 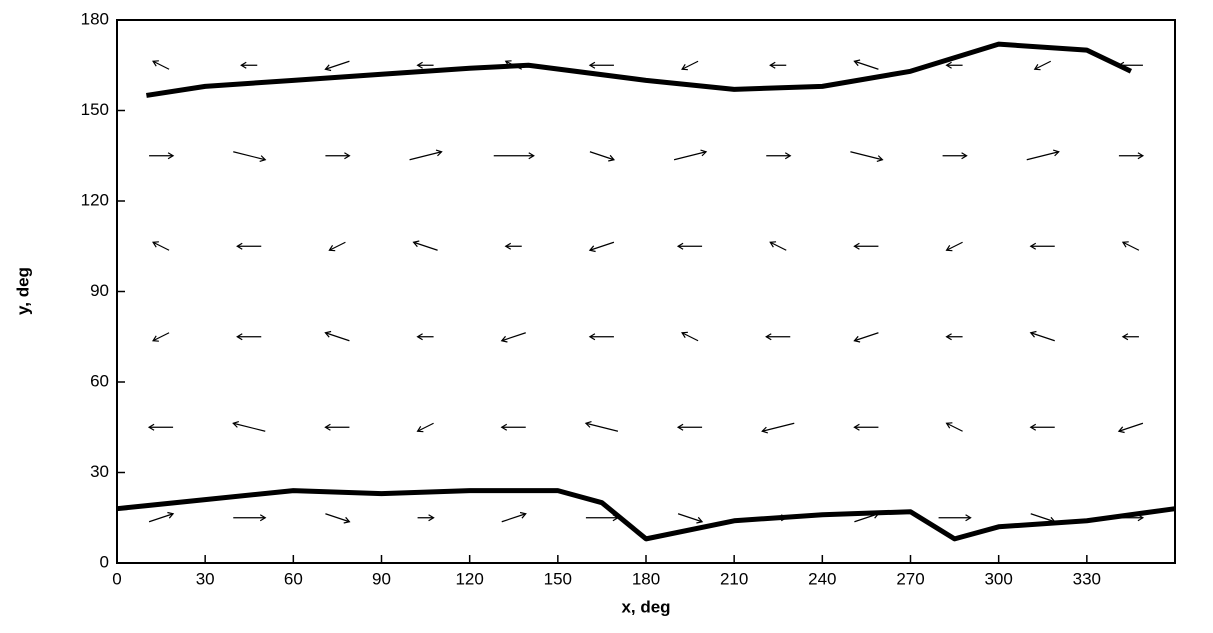 What do you see at coordinates (822, 578) in the screenshot?
I see `x-tick-label: 240` at bounding box center [822, 578].